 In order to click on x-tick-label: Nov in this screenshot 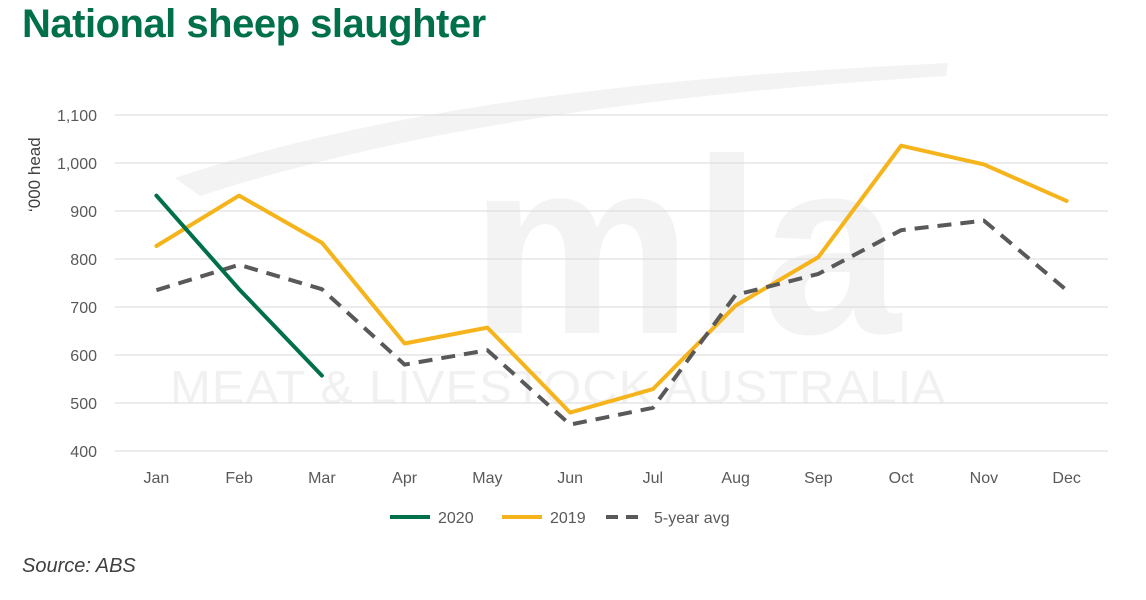, I will do `click(984, 478)`.